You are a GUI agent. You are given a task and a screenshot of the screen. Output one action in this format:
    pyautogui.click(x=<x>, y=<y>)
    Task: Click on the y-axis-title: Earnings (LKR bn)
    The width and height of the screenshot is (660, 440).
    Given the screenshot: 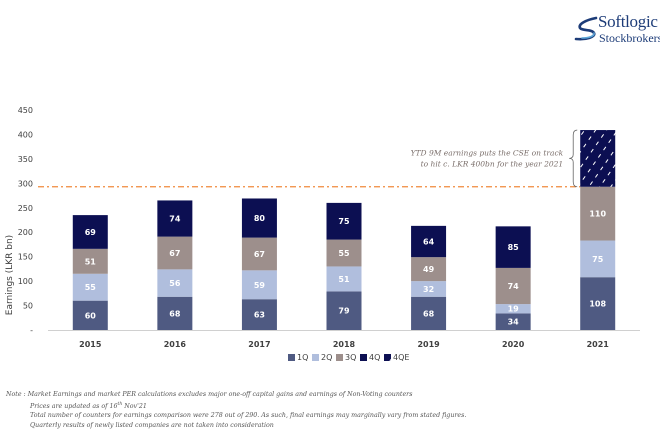 What is the action you would take?
    pyautogui.click(x=10, y=275)
    